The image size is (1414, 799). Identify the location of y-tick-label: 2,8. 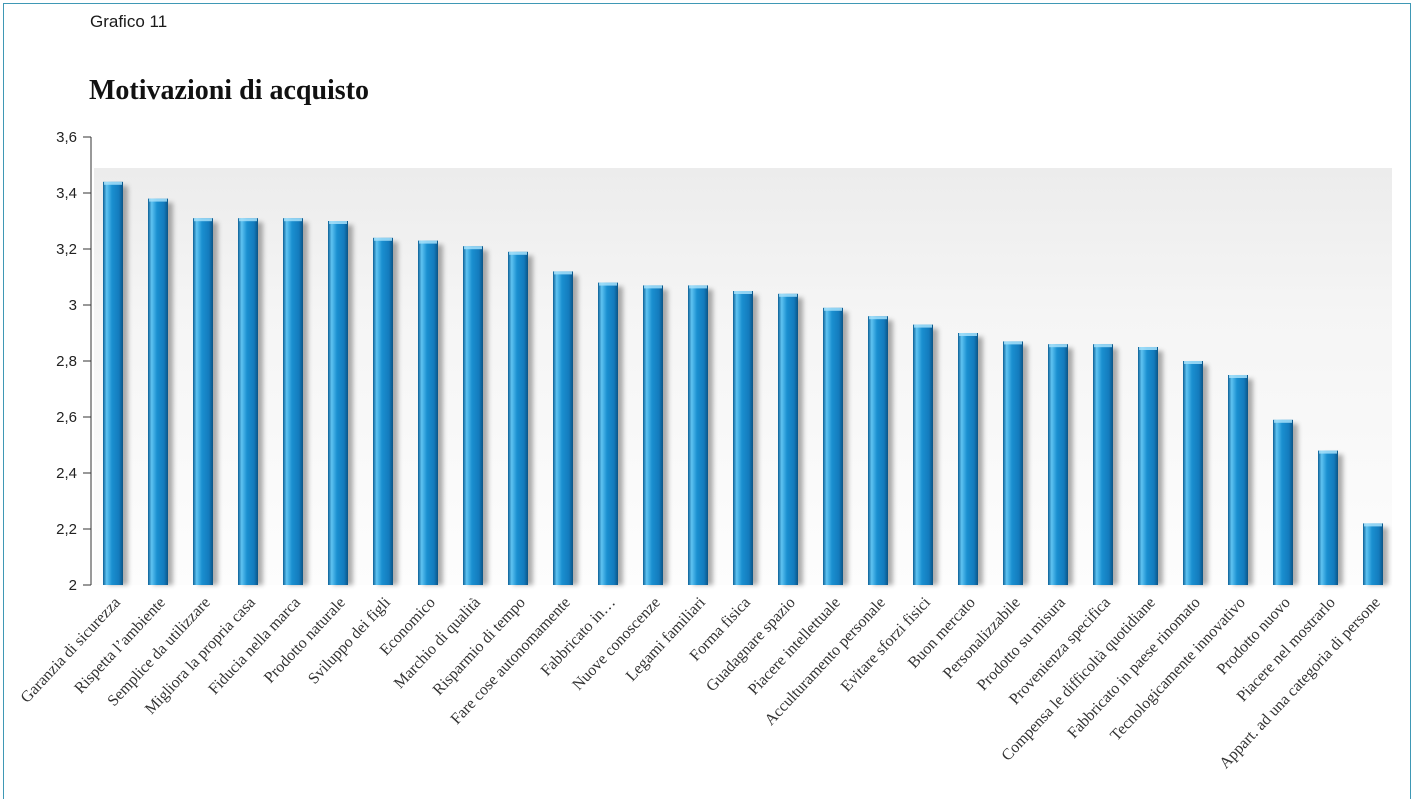
(66, 361).